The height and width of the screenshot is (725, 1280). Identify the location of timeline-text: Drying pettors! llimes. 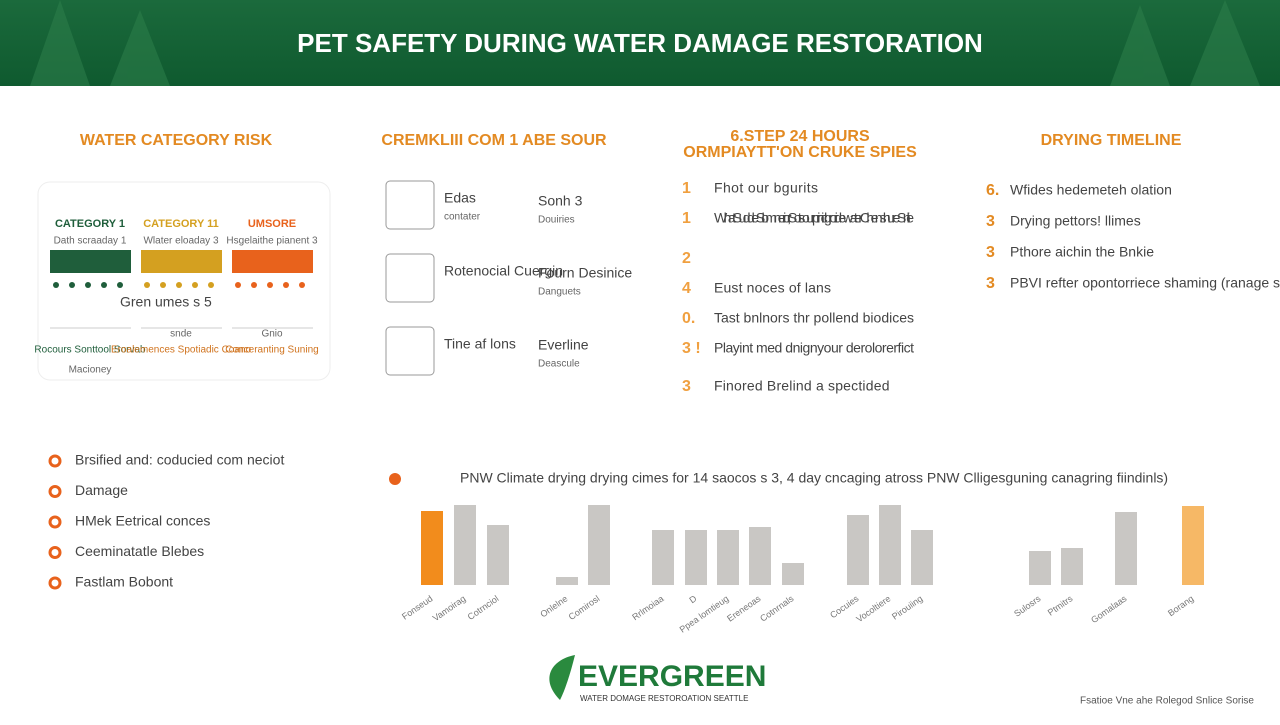
(1075, 221).